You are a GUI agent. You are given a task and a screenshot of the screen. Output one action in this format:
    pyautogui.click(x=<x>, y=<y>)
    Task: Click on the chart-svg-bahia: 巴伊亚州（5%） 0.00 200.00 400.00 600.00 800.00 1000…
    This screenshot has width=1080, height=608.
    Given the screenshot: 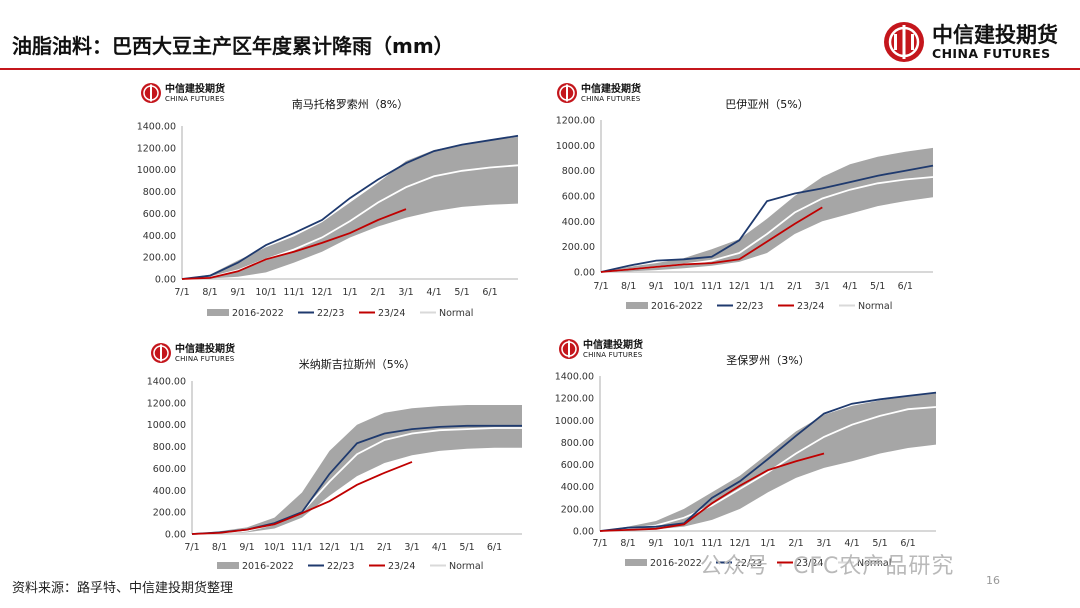 What is the action you would take?
    pyautogui.click(x=745, y=205)
    